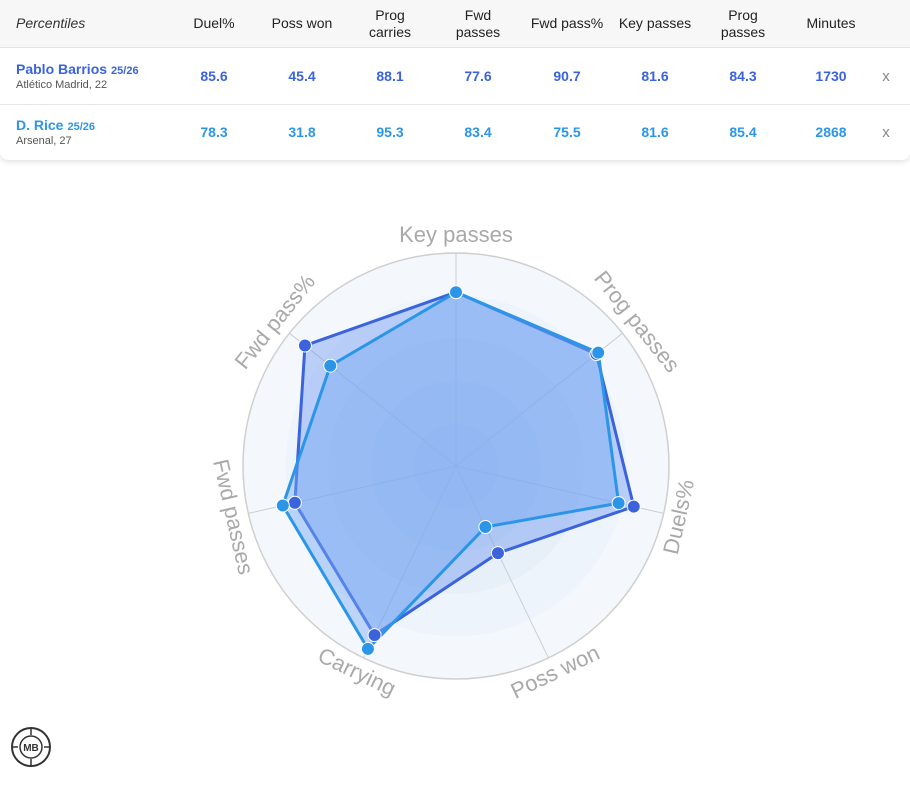  I want to click on header-prog-passes: Prog passes, so click(743, 23).